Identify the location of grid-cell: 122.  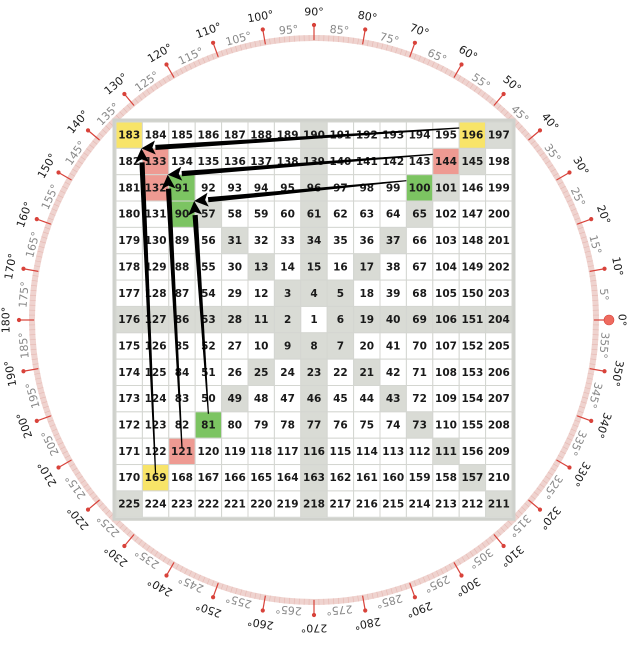
(155, 451).